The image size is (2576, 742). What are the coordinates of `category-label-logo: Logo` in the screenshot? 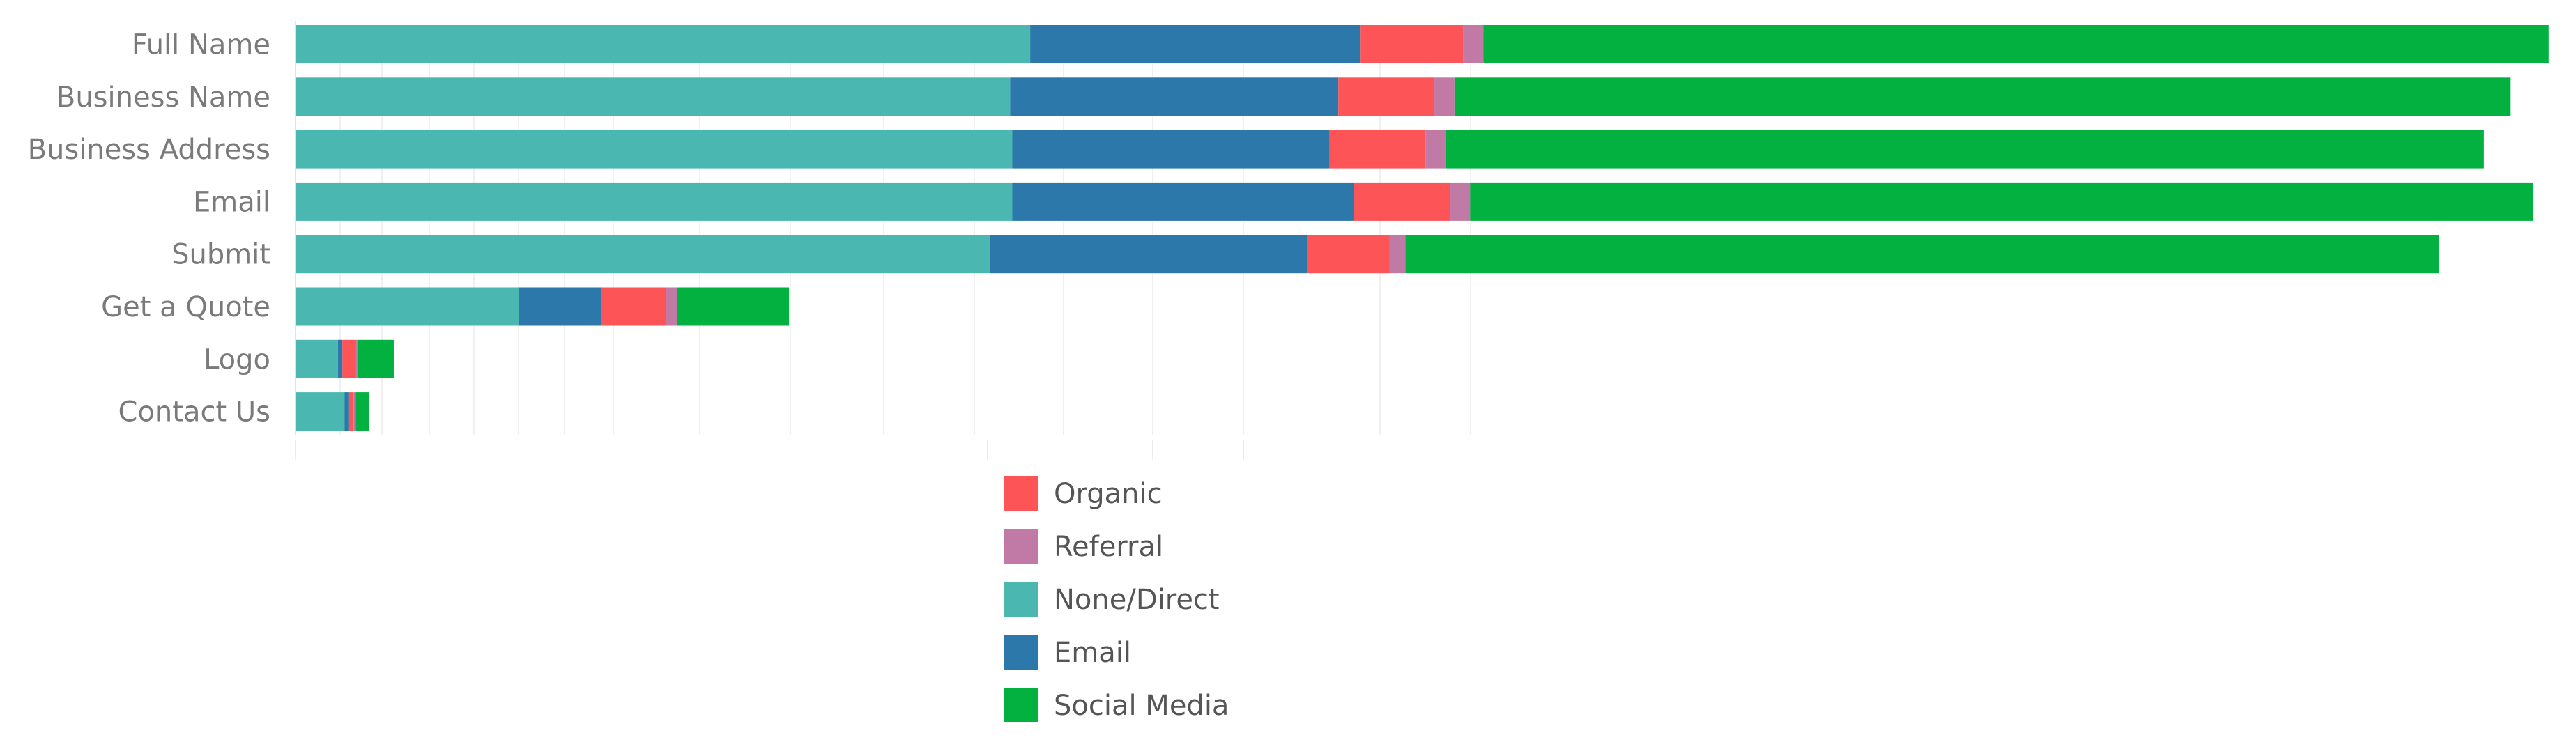 It's located at (237, 359).